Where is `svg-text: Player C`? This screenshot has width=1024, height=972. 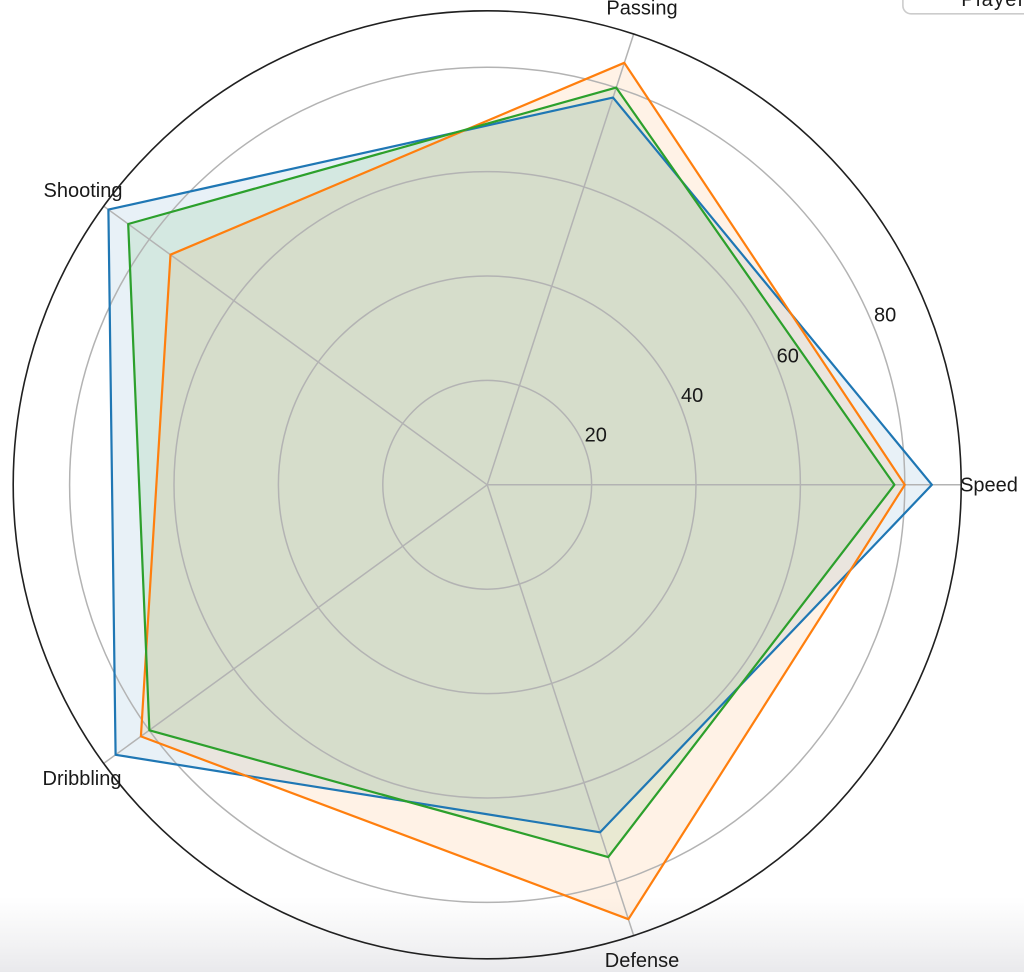
svg-text: Player C is located at coordinates (992, 5).